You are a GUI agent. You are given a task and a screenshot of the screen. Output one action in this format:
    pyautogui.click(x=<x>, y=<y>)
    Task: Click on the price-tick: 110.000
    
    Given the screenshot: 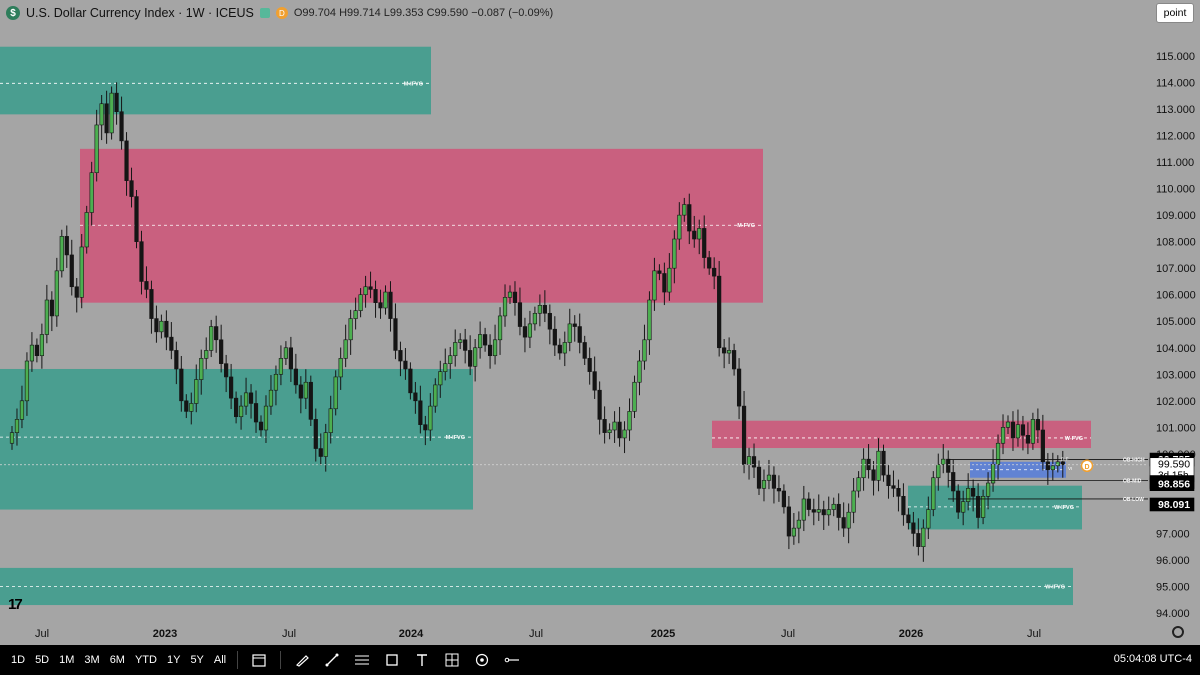 What is the action you would take?
    pyautogui.click(x=1175, y=190)
    